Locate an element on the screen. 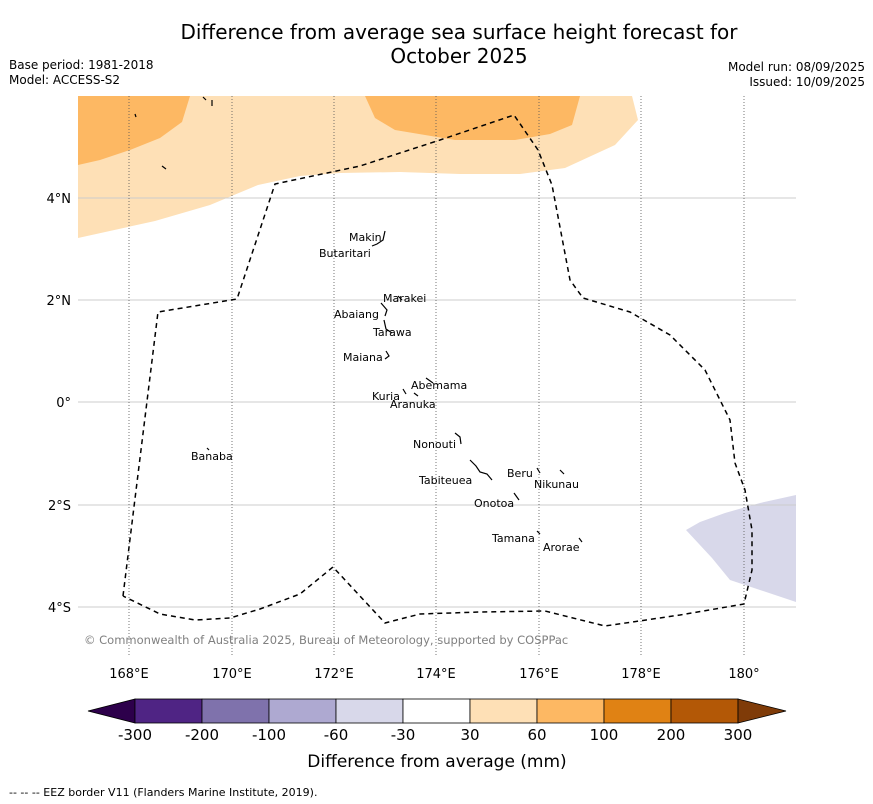 This screenshot has height=804, width=873. island-label-nikunau: Nikunau is located at coordinates (556, 484).